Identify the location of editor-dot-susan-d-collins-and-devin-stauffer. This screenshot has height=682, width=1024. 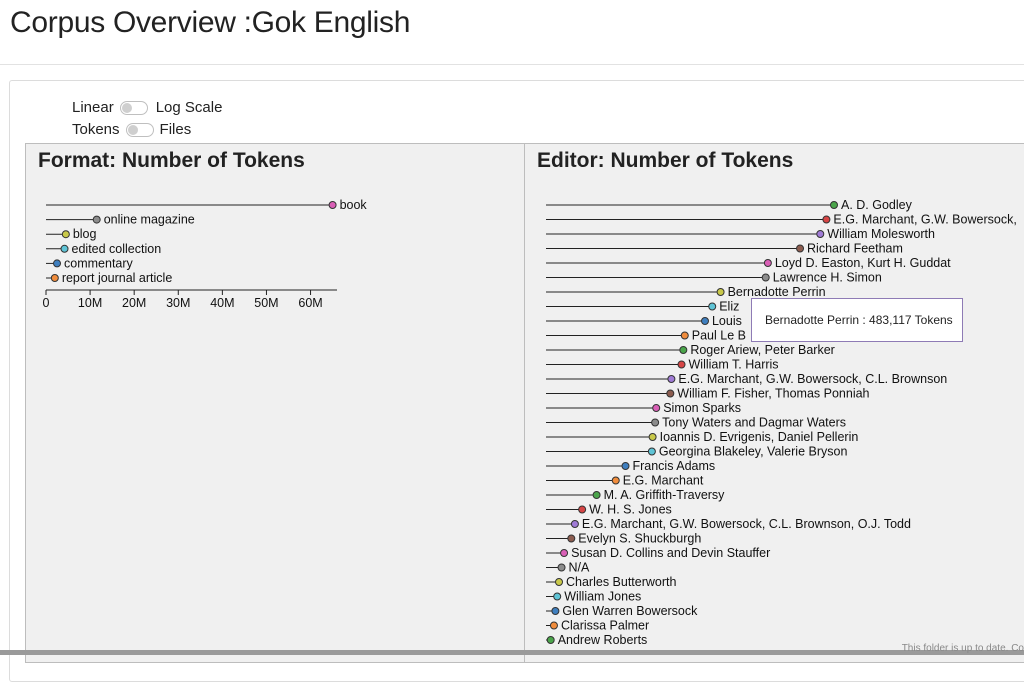
(564, 553).